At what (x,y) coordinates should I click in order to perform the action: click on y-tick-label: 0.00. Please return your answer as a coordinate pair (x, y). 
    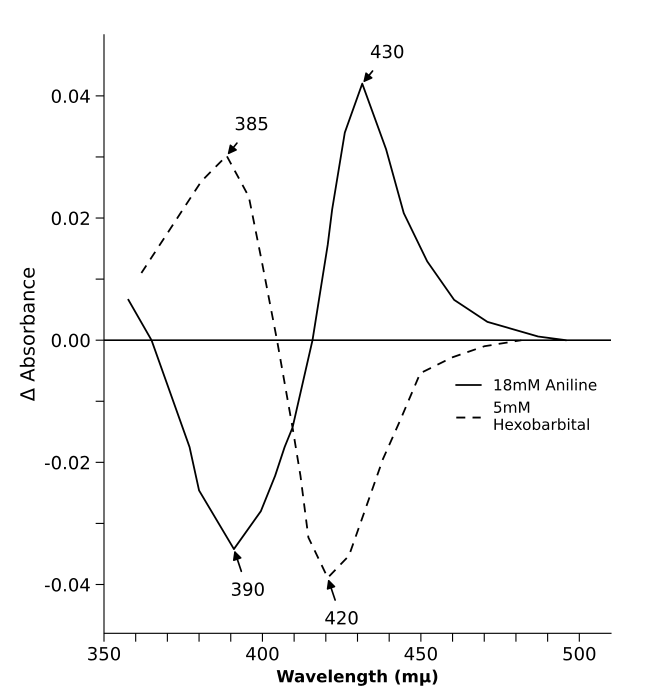
    Looking at the image, I should click on (71, 341).